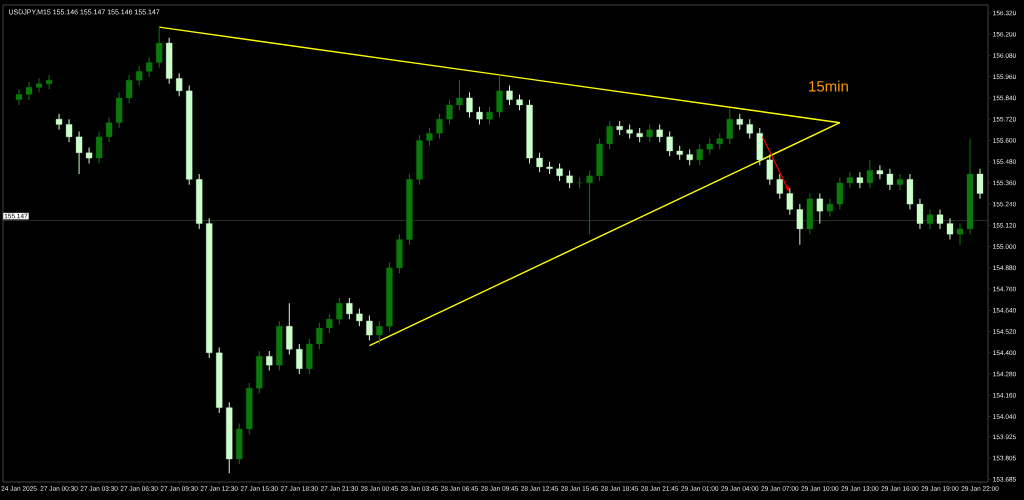  I want to click on annotation: 15min, so click(828, 86).